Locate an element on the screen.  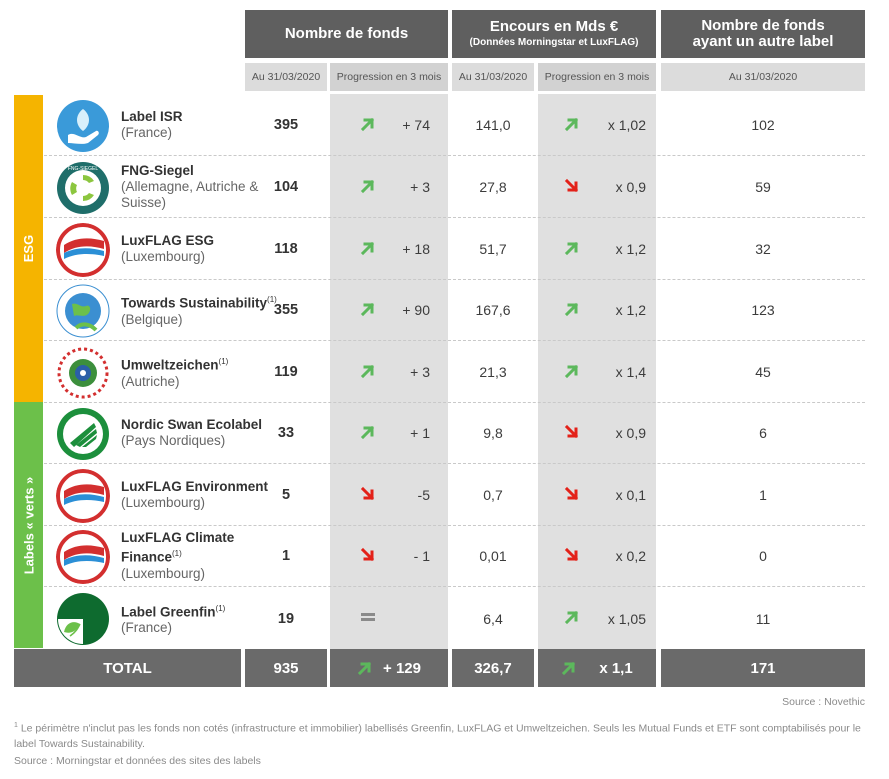
funds-count: 5 is located at coordinates (286, 495).